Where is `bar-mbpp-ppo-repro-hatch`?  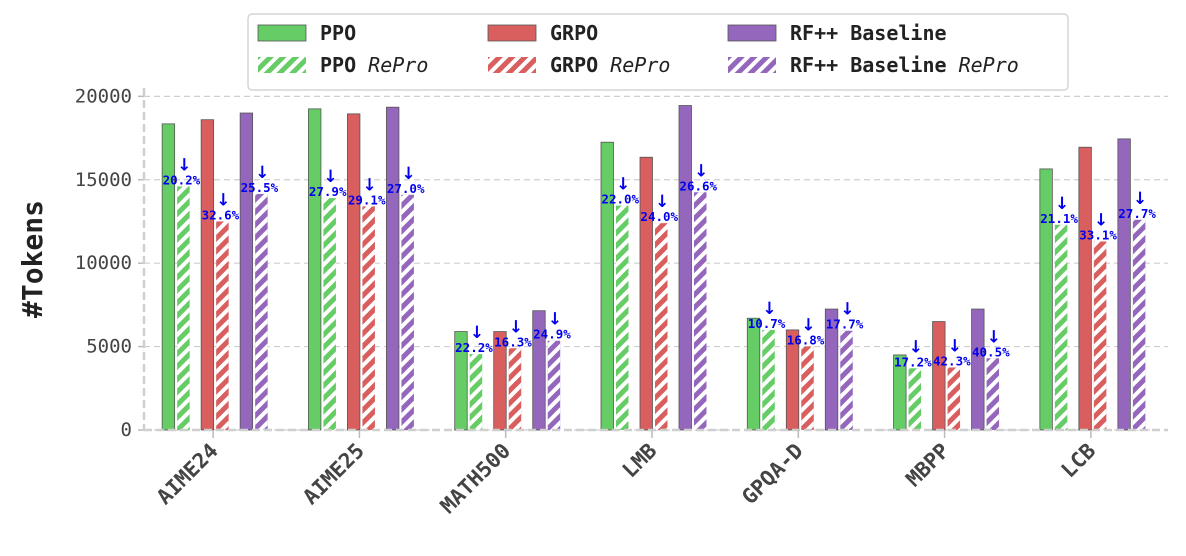 bar-mbpp-ppo-repro-hatch is located at coordinates (915, 399).